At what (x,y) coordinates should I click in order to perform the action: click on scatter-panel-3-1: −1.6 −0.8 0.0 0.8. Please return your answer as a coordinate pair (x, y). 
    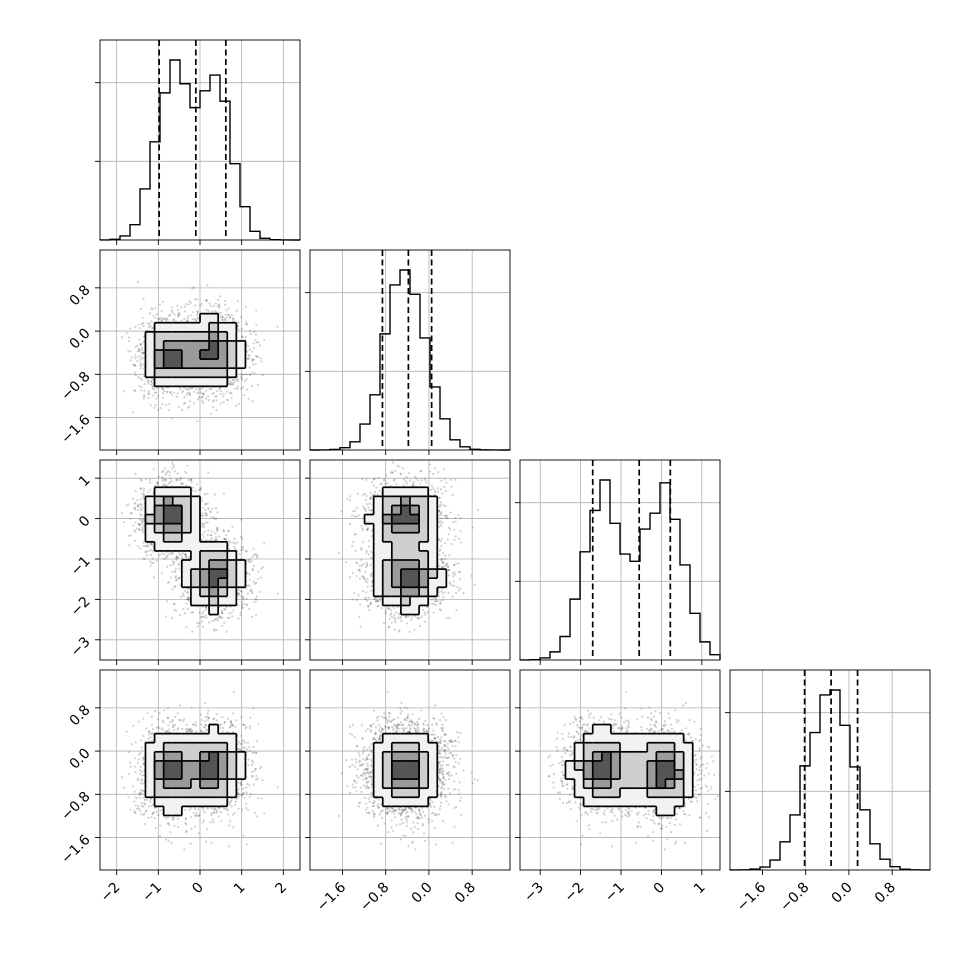
    Looking at the image, I should click on (408, 792).